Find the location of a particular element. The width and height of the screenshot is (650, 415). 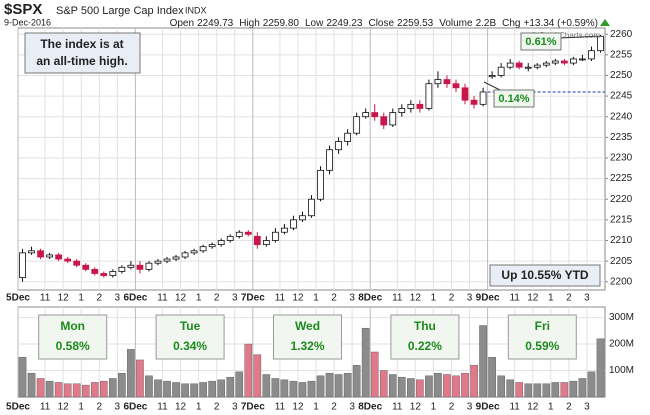

quote-label: Volume is located at coordinates (456, 23).